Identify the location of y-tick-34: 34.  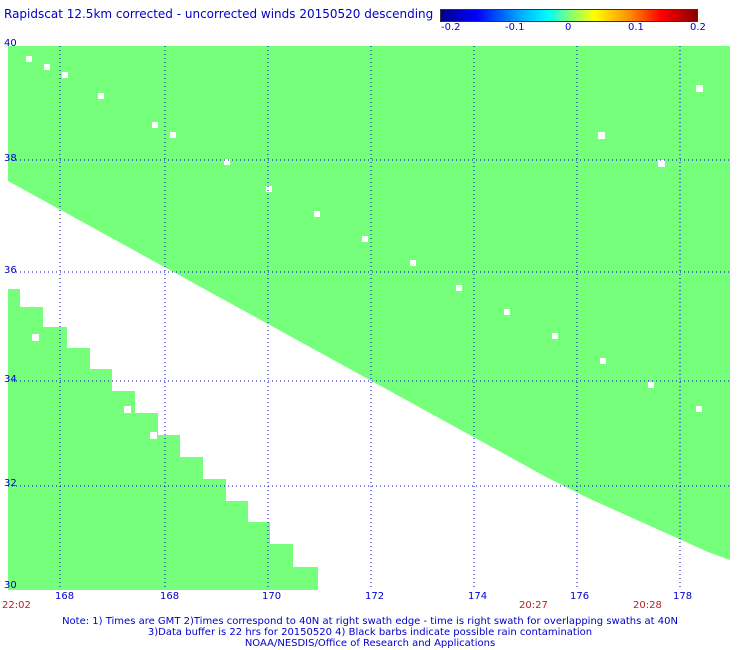
(10, 379).